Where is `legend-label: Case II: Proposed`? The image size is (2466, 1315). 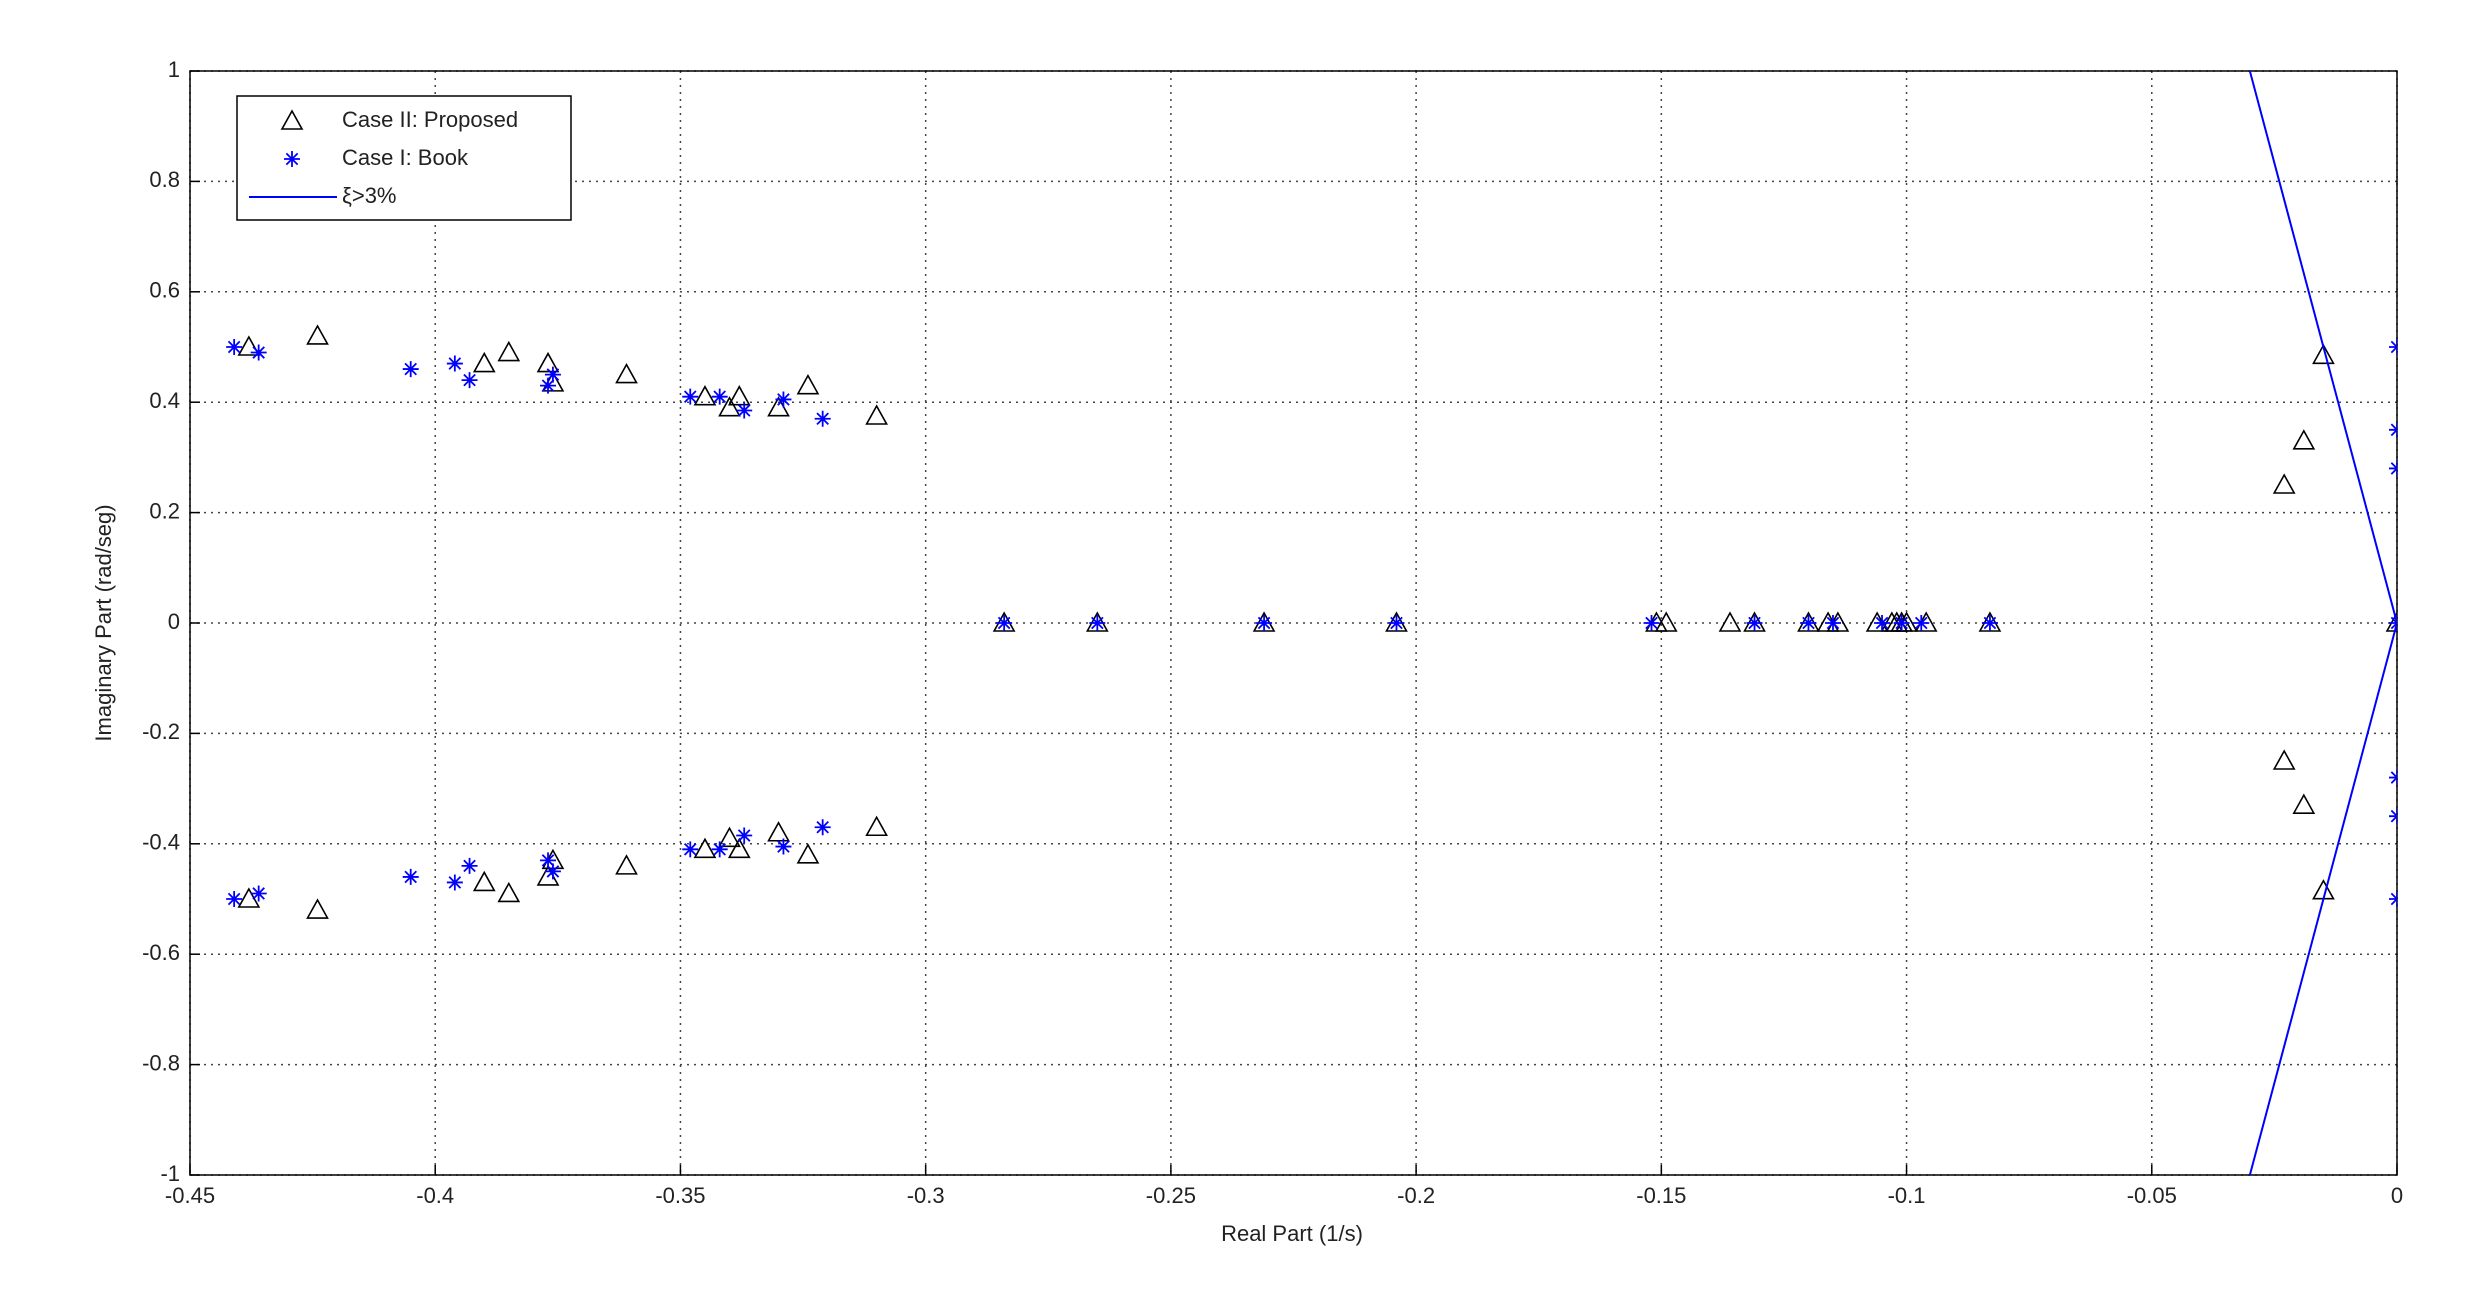
legend-label: Case II: Proposed is located at coordinates (430, 119).